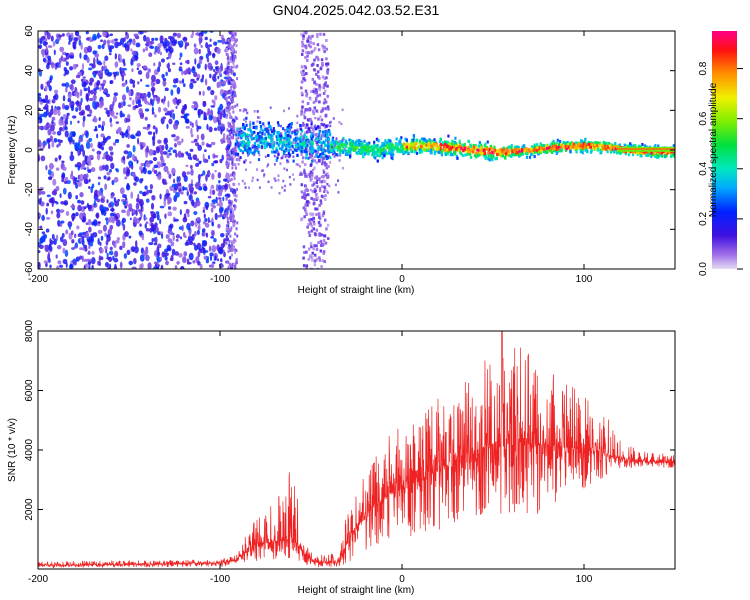 This screenshot has width=750, height=600. I want to click on colorbar-tick-label: 0.6, so click(703, 118).